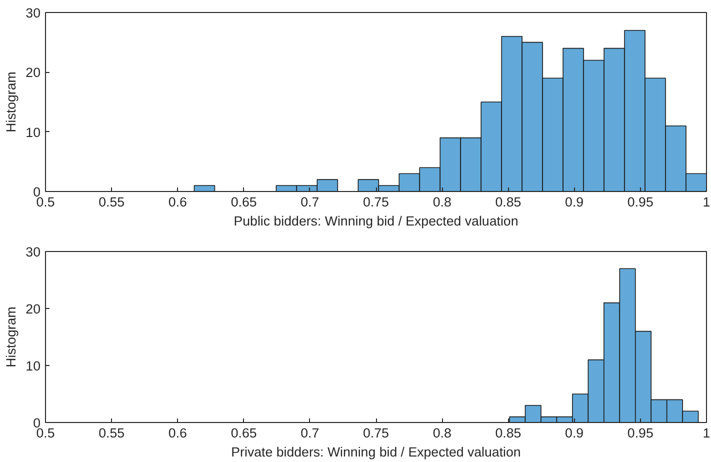  I want to click on x-axis-title: Private bidders: Winning bid / Expected valuation, so click(376, 452).